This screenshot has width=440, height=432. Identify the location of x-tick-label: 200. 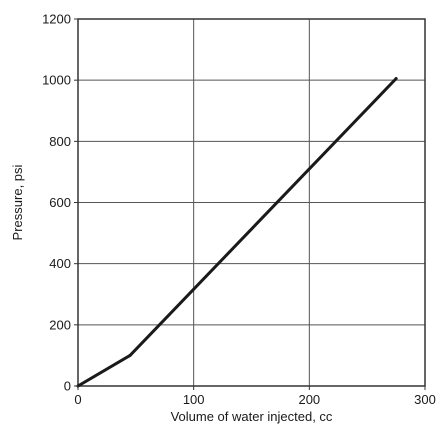
(309, 399).